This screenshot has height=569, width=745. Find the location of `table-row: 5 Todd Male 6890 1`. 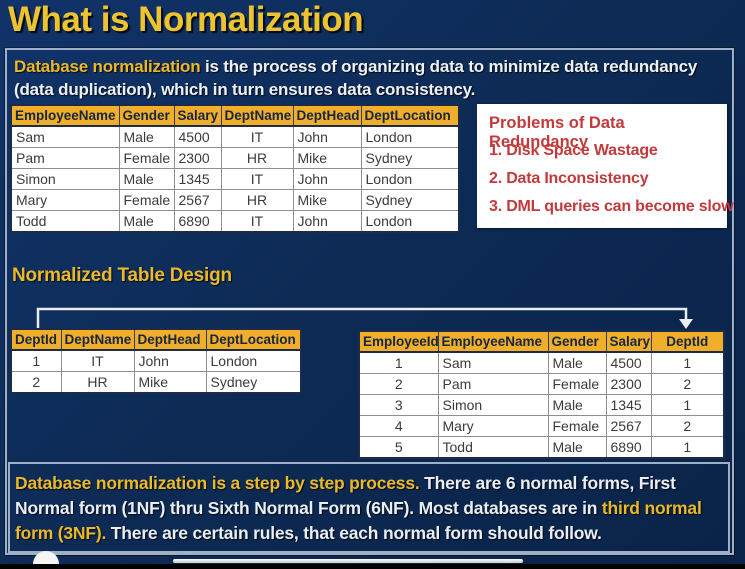

table-row: 5 Todd Male 6890 1 is located at coordinates (541, 447).